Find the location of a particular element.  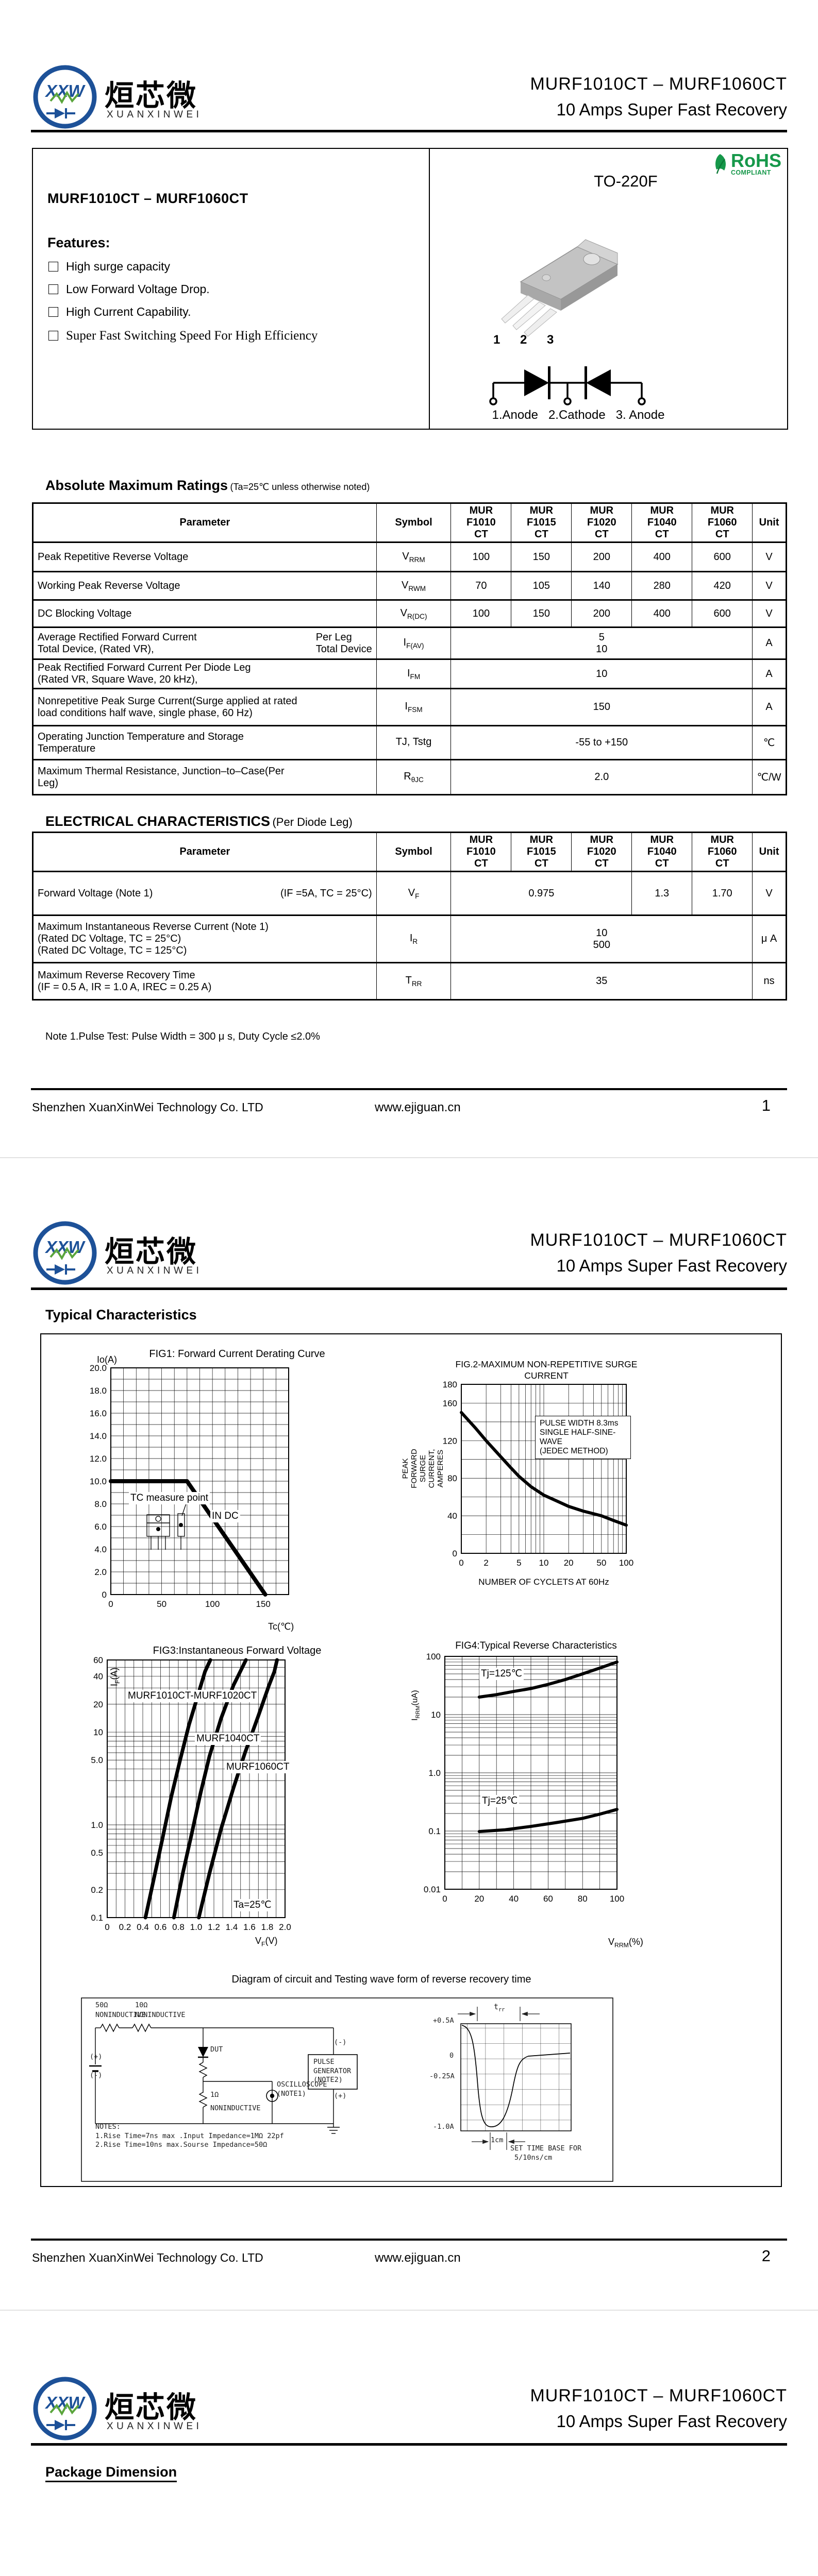

fig1-y-axis-label: Io(A) is located at coordinates (107, 1359).